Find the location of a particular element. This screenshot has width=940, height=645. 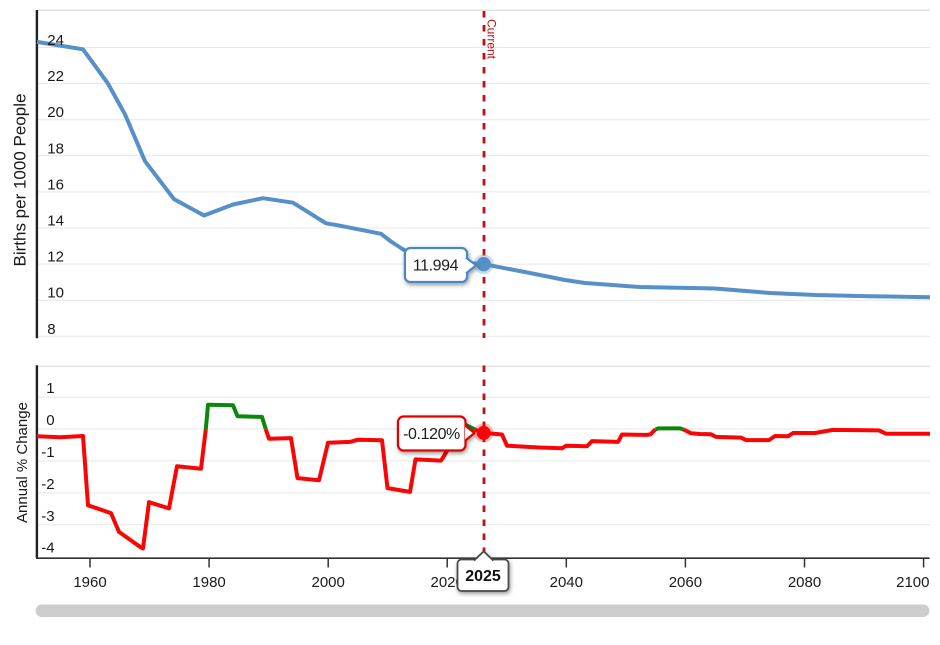

svg-text: 1980 is located at coordinates (208, 582).